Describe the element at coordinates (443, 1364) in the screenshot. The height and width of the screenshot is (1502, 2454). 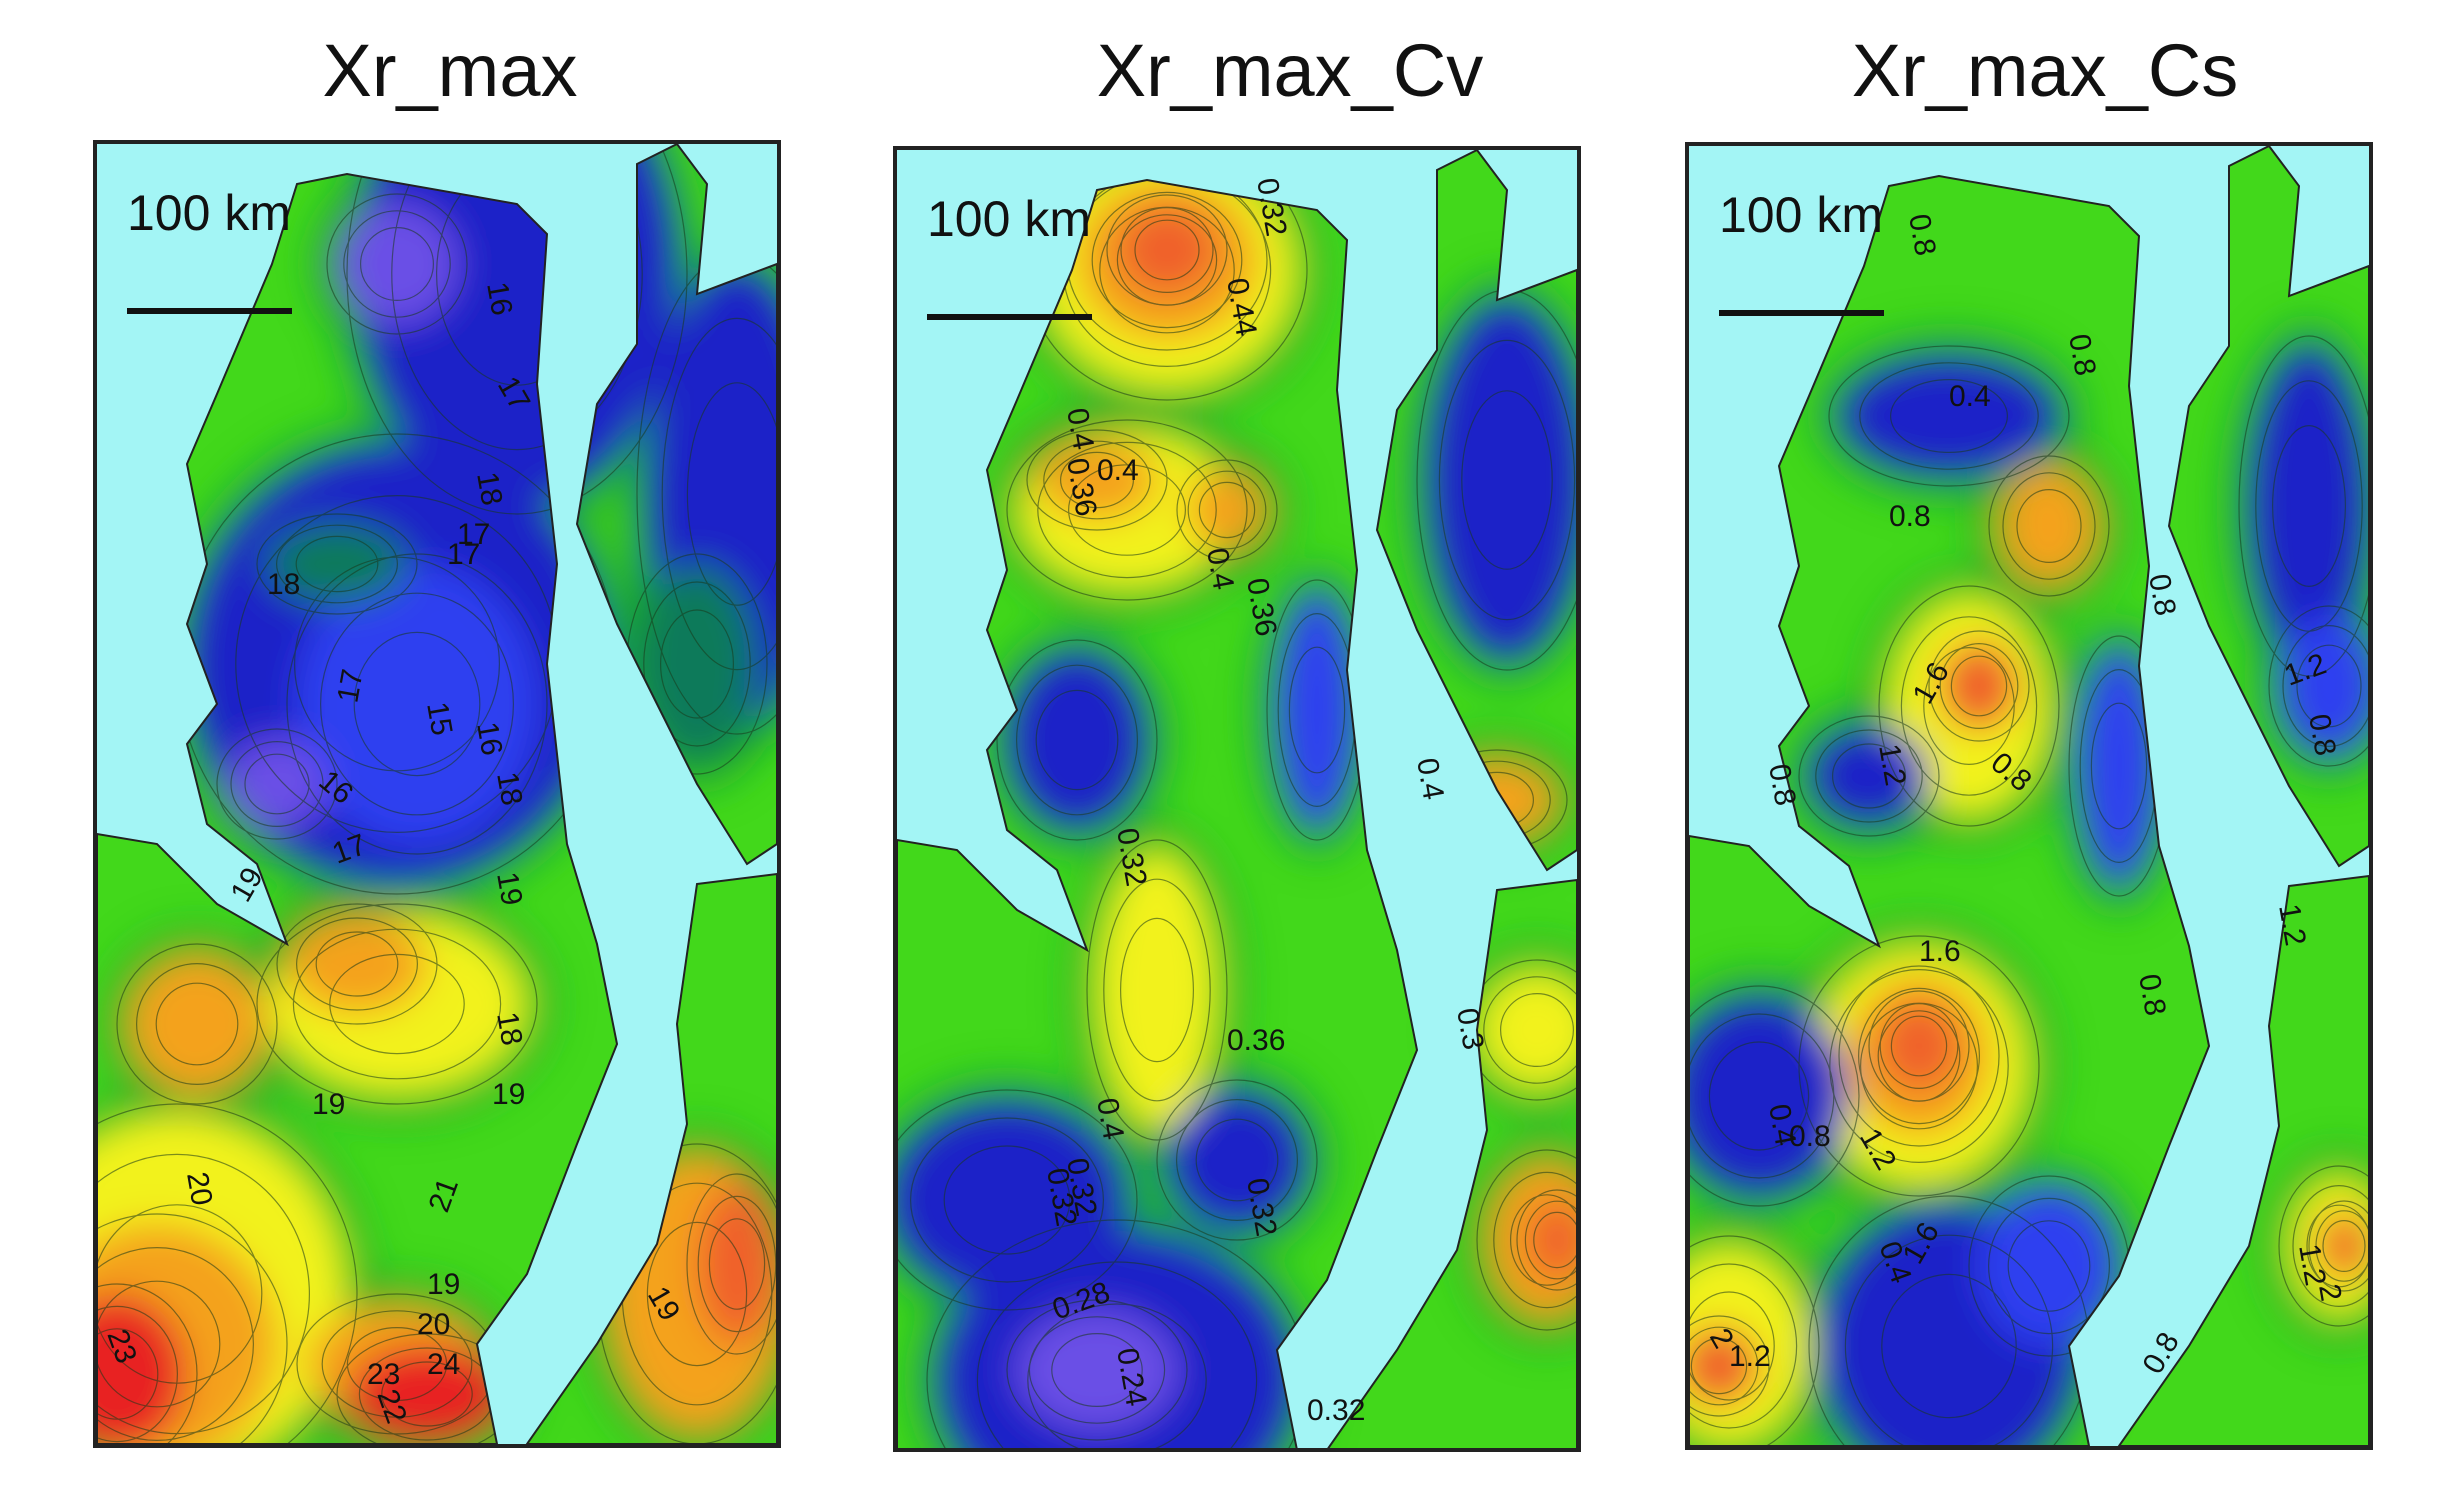
I see `contour-label: 24` at that location.